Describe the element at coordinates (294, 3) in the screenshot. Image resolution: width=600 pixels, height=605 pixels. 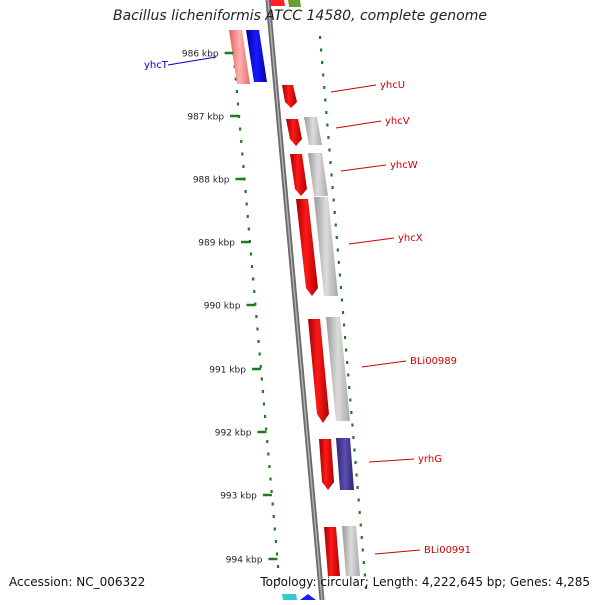
I see `top-feature-green` at that location.